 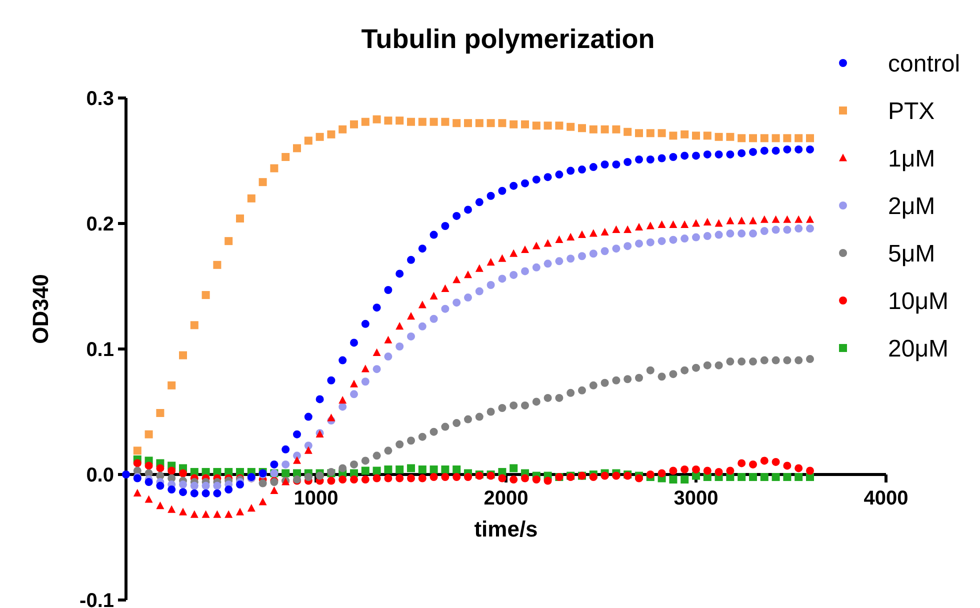 I want to click on x-axis-title: time/s, so click(x=506, y=529).